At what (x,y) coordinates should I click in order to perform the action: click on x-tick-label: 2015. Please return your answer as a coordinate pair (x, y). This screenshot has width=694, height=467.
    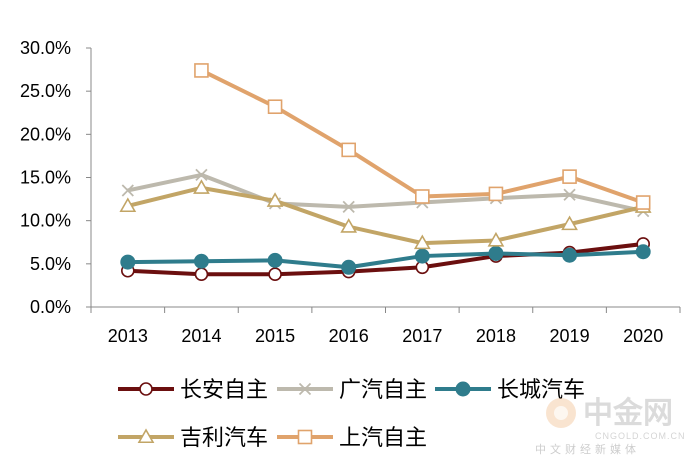
    Looking at the image, I should click on (275, 336).